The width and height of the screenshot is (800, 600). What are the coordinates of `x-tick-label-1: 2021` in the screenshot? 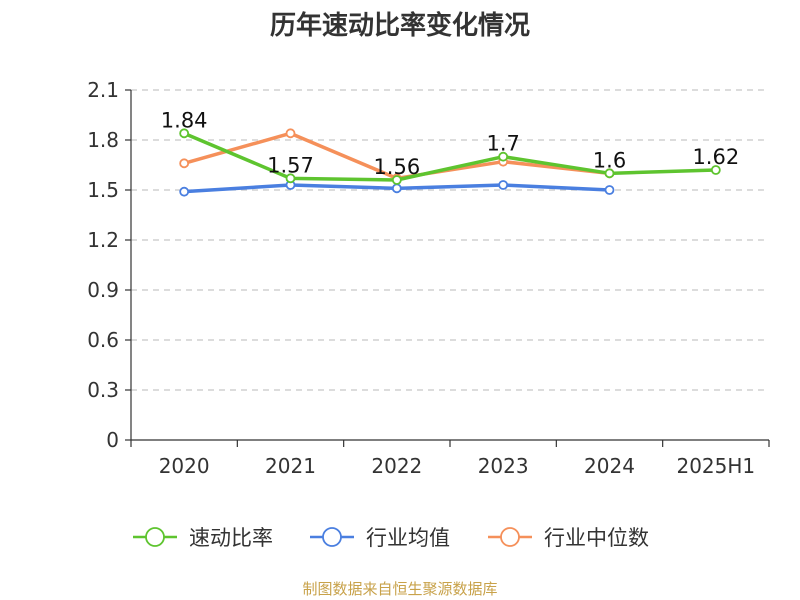 It's located at (290, 466).